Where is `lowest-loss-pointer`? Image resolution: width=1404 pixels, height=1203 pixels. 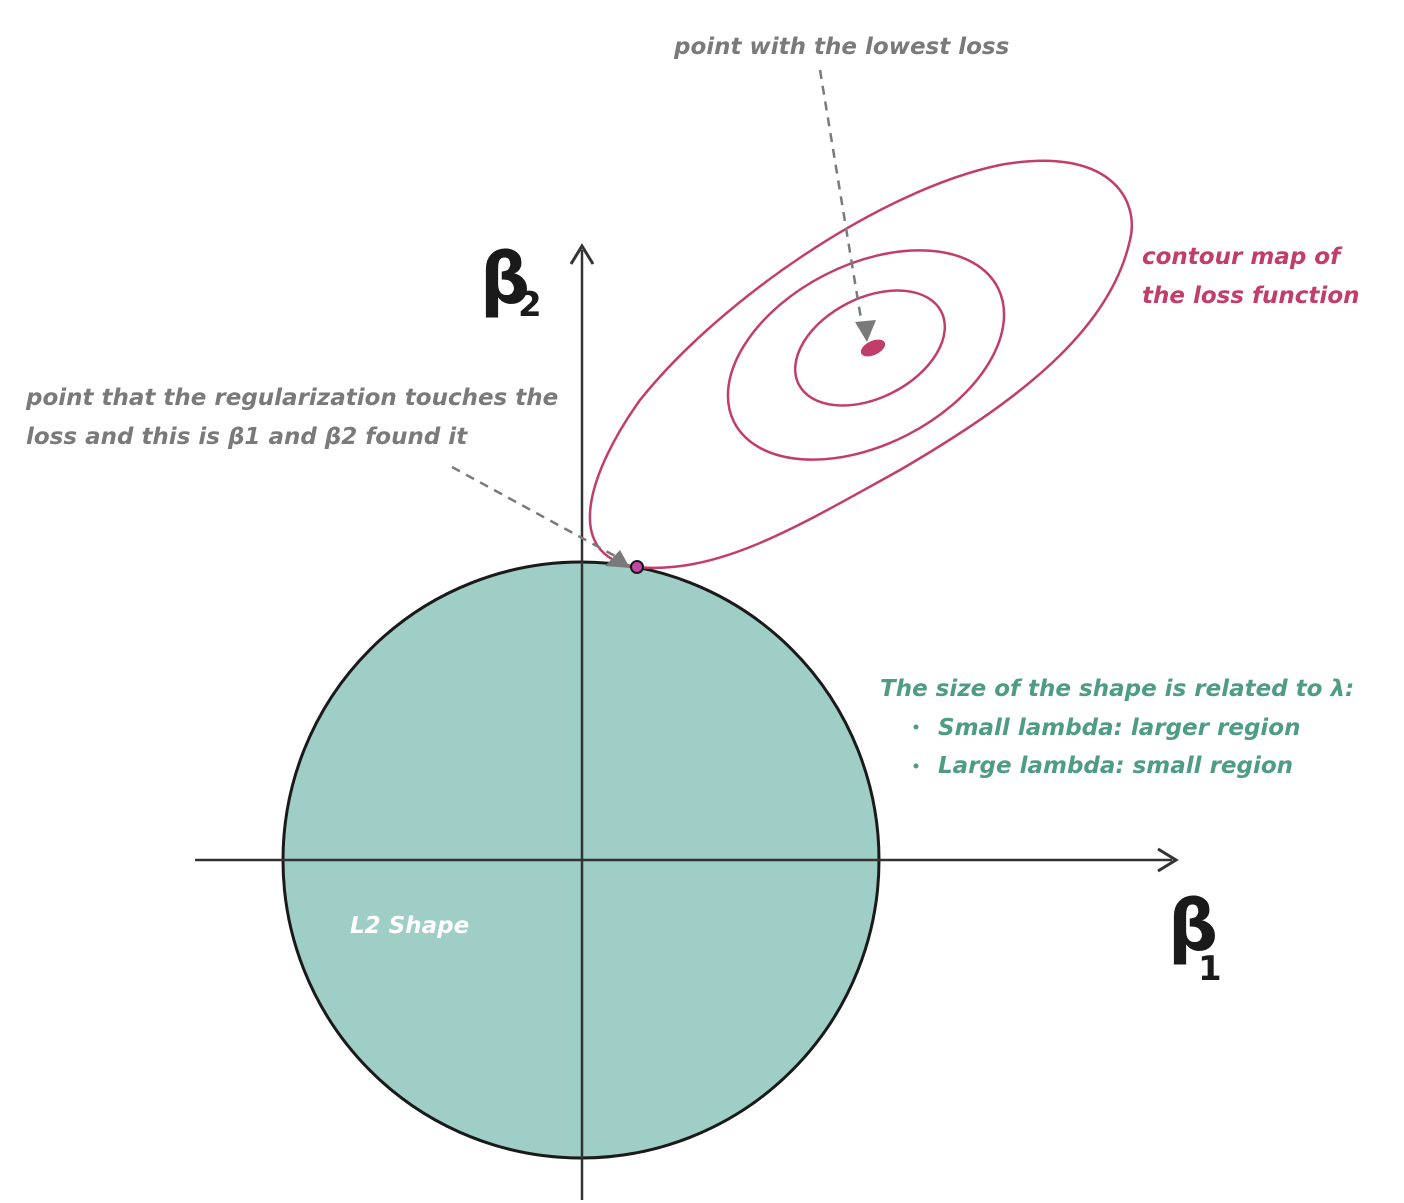
lowest-loss-pointer is located at coordinates (841, 197).